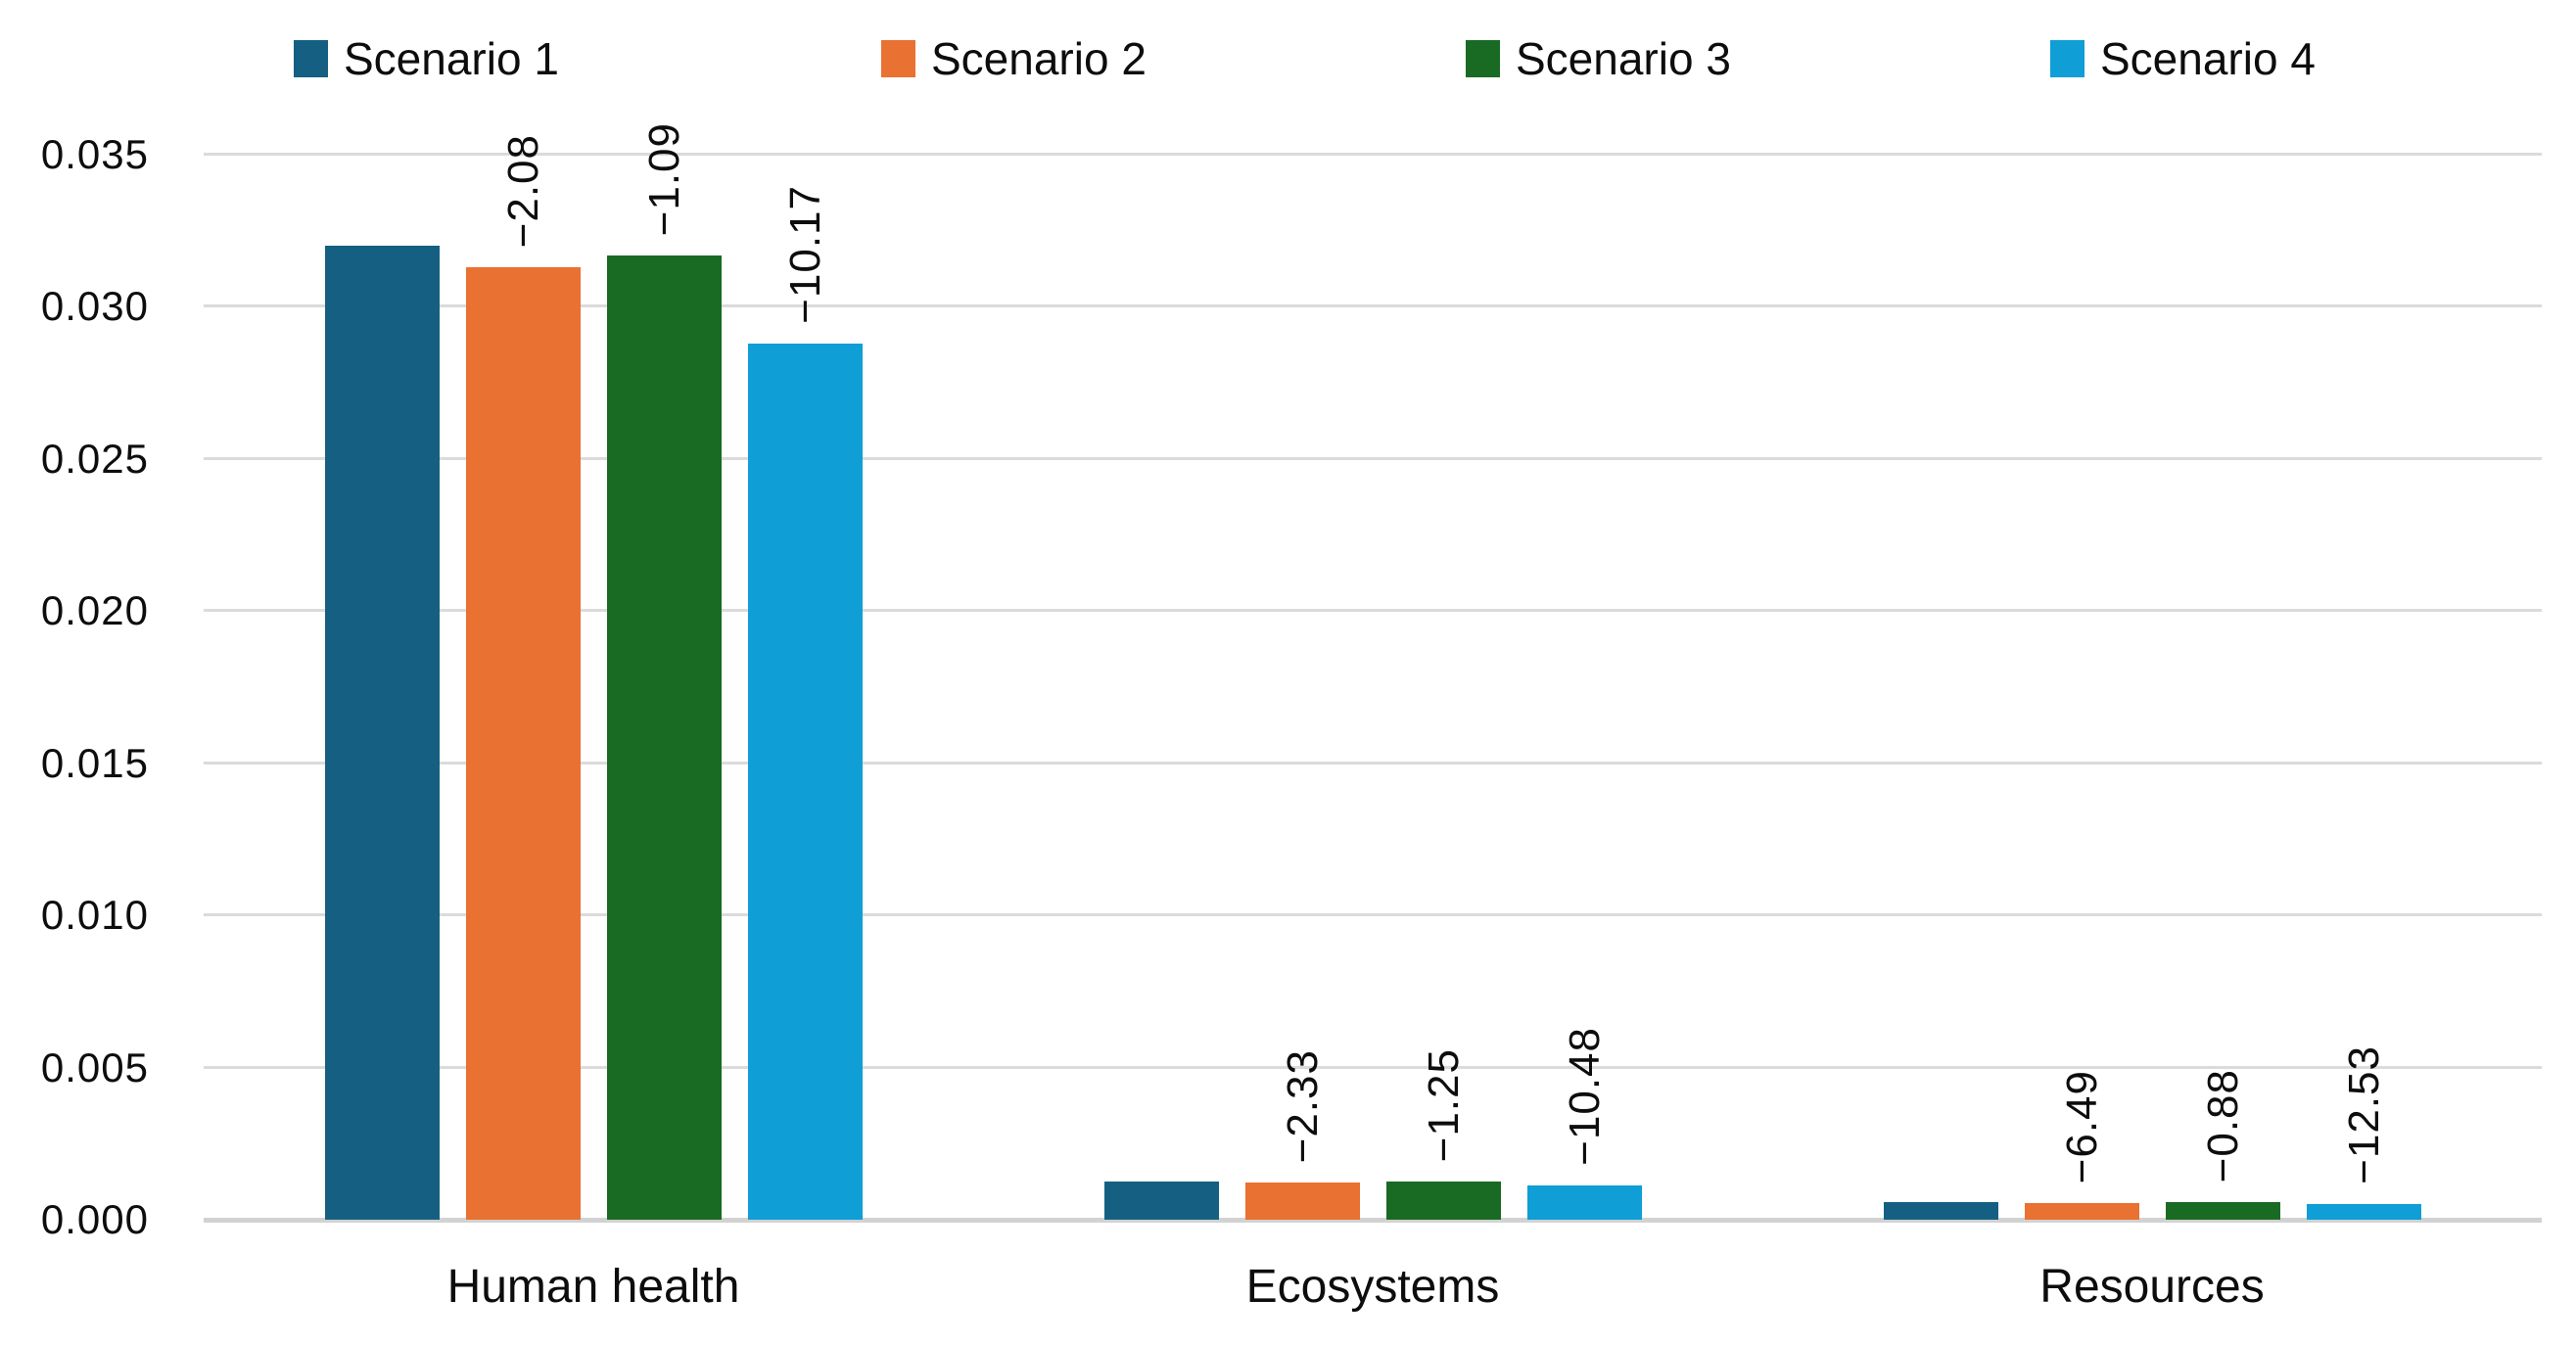 Image resolution: width=2576 pixels, height=1345 pixels. What do you see at coordinates (1303, 1105) in the screenshot?
I see `bar-value-label: −2.33` at bounding box center [1303, 1105].